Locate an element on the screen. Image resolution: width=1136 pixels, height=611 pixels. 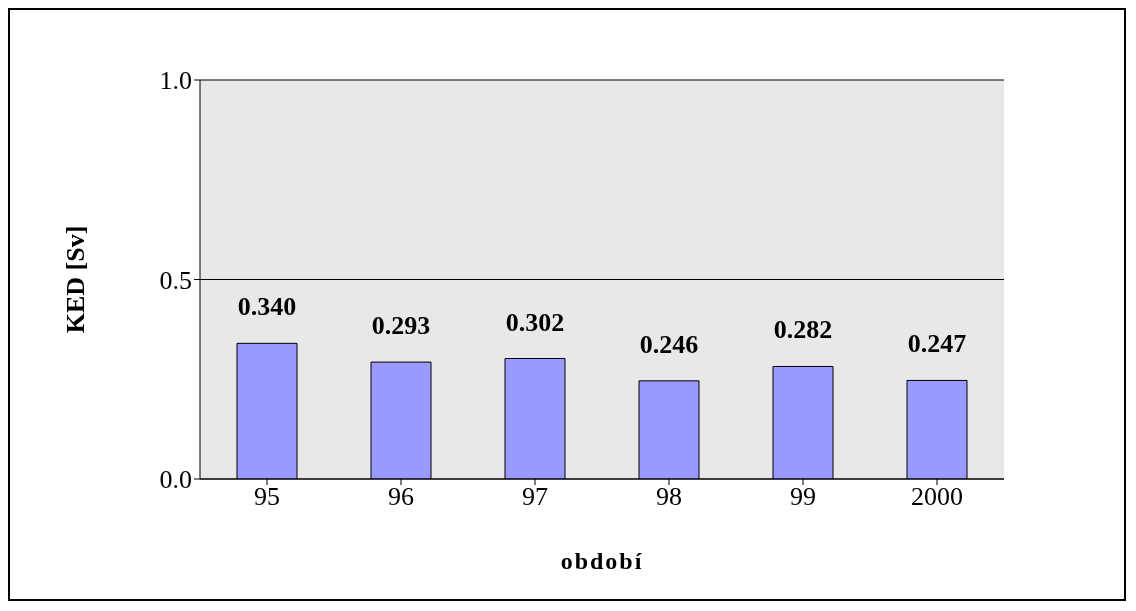
x-axis-title: období is located at coordinates (602, 561).